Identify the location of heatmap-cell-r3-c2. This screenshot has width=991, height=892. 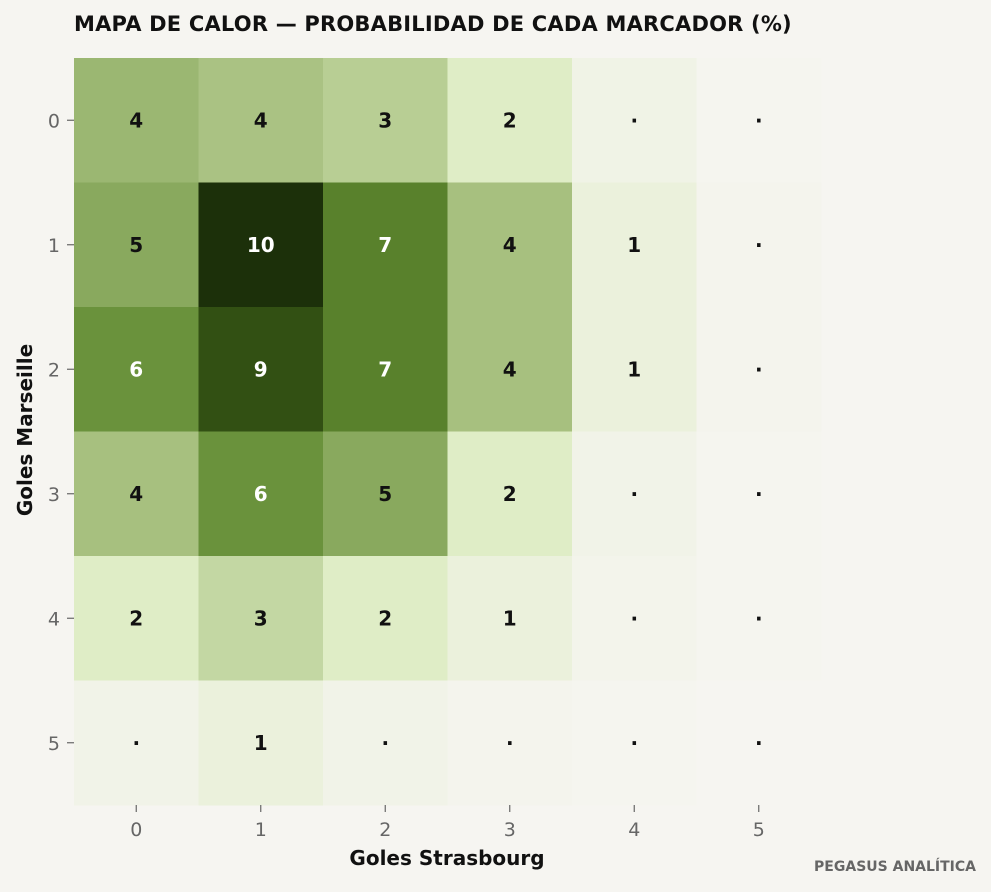
(385, 494).